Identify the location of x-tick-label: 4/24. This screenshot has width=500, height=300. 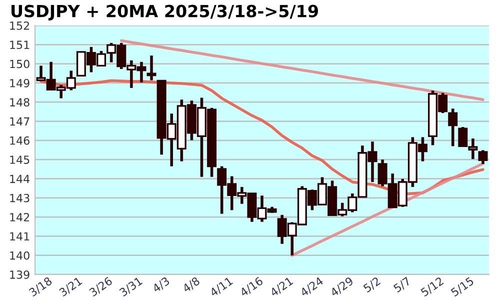
(311, 287).